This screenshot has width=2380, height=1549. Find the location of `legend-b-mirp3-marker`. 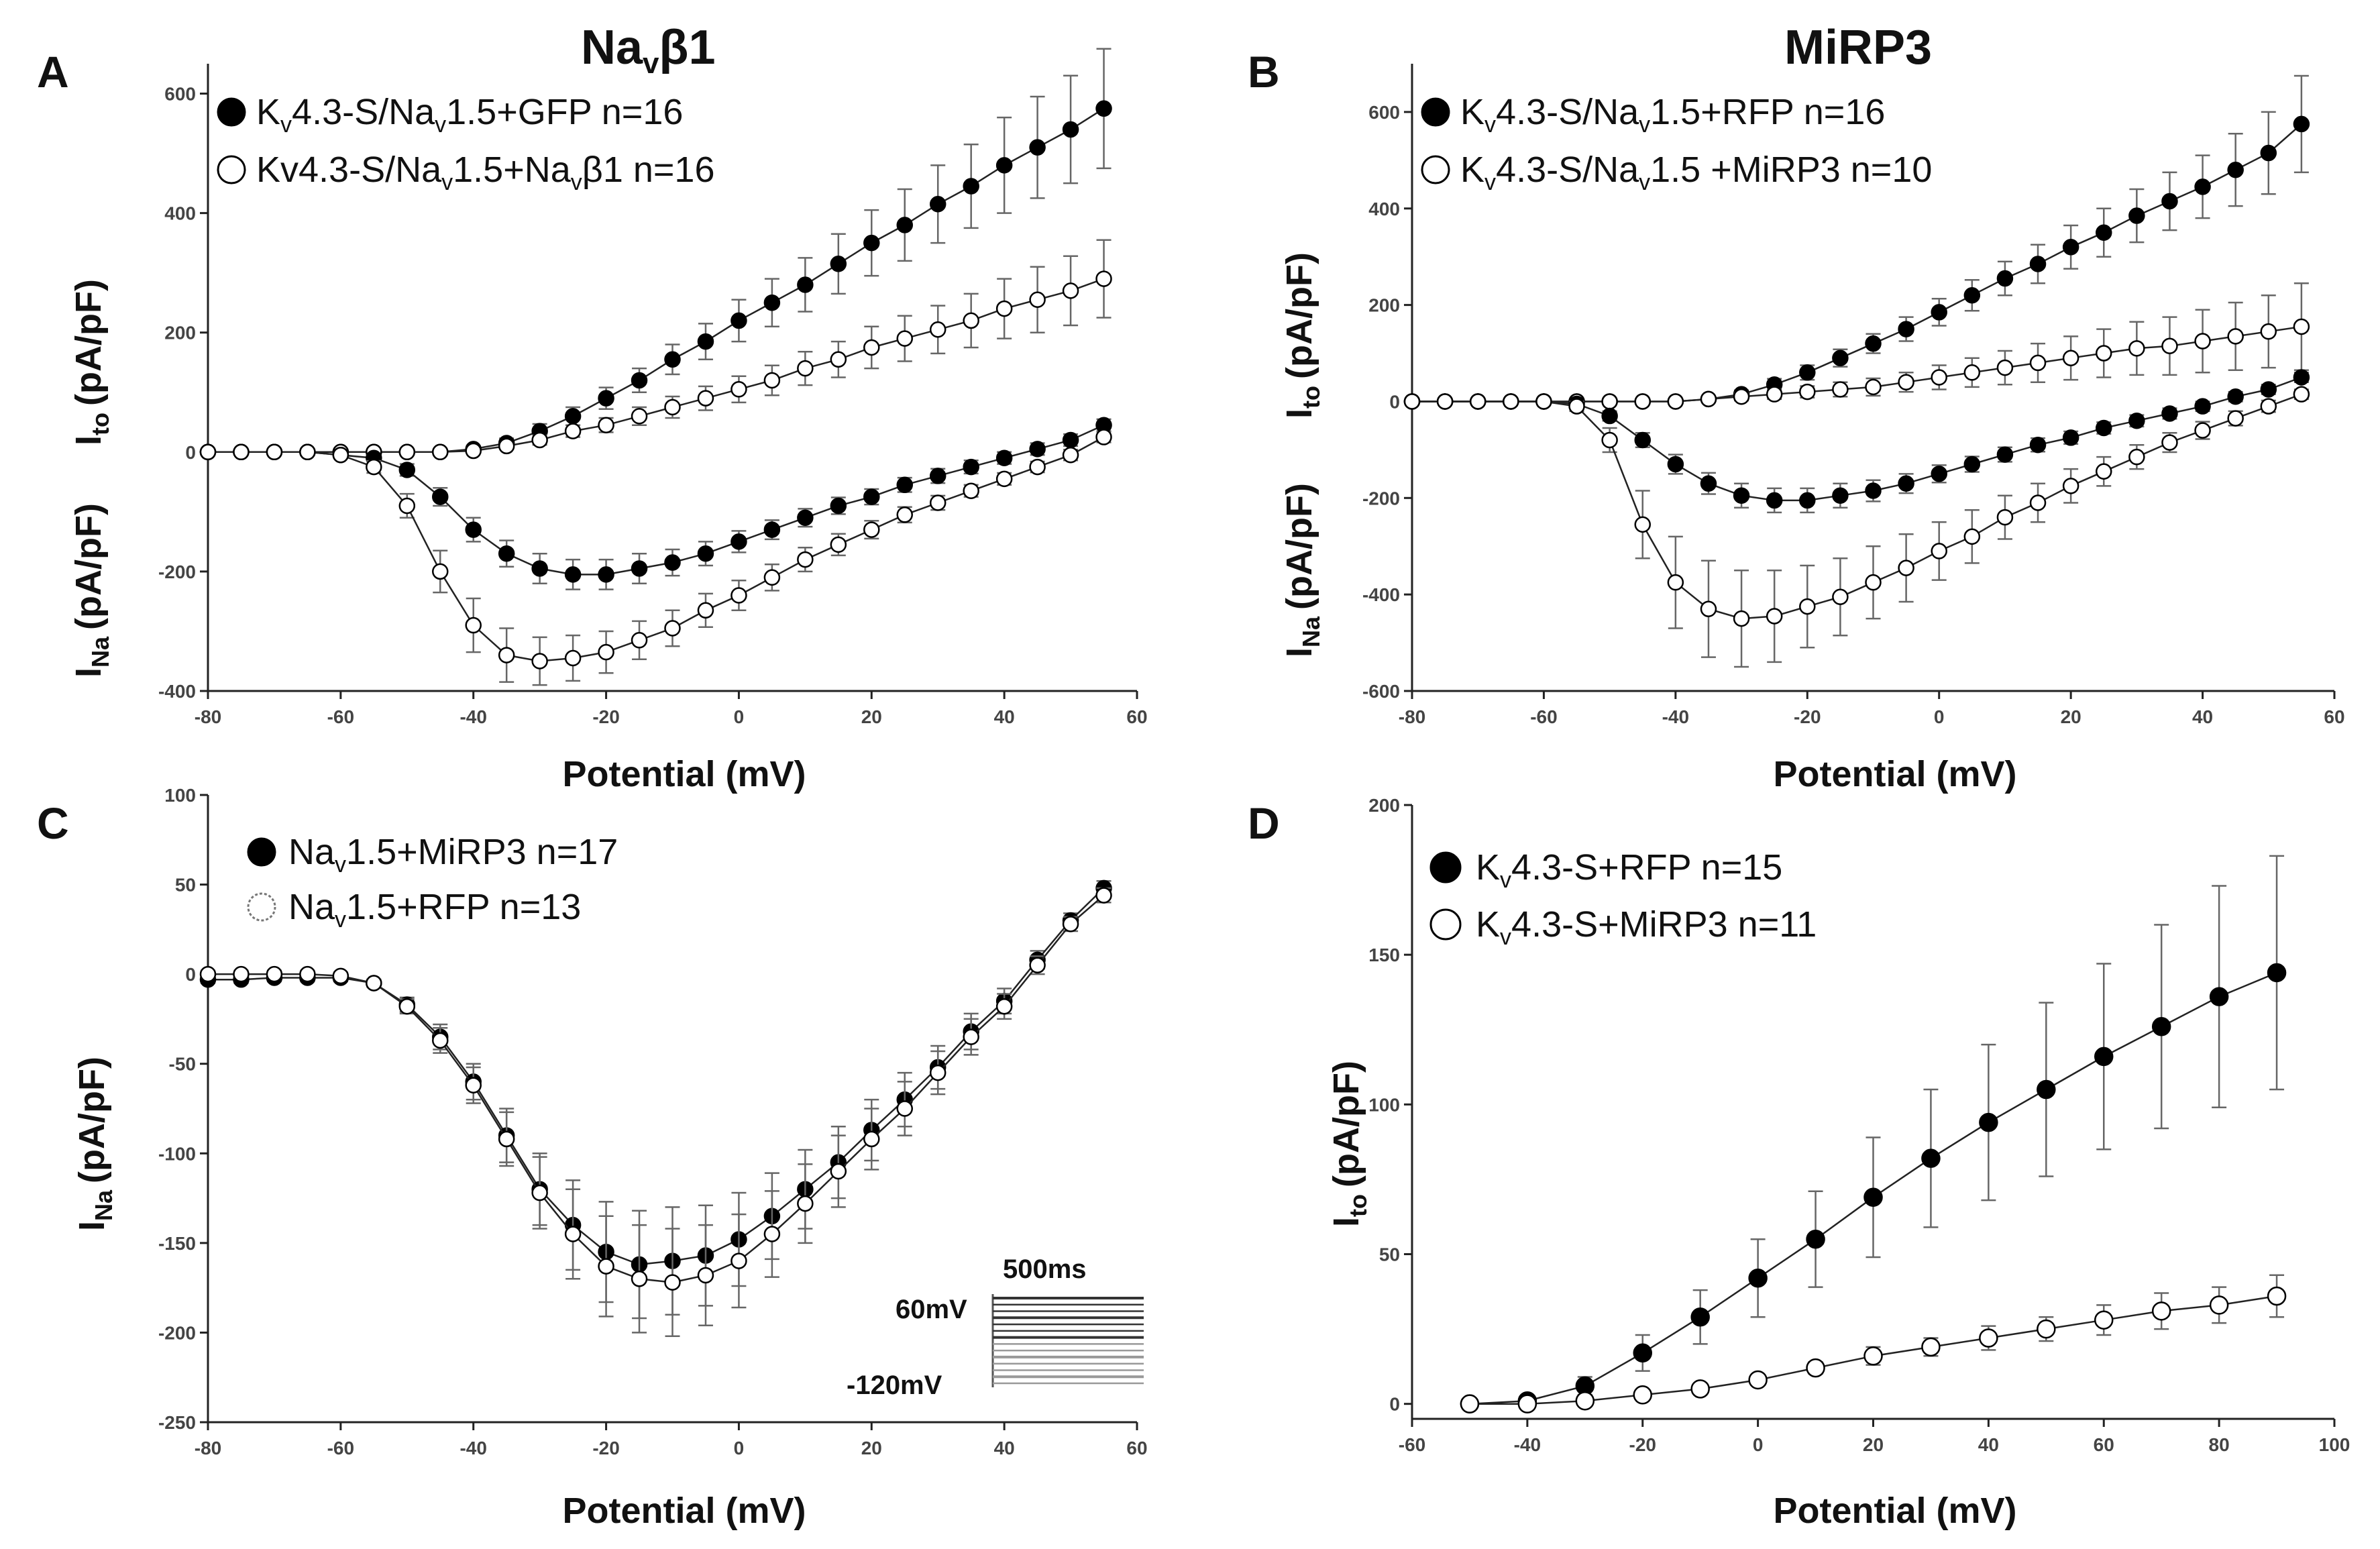

legend-b-mirp3-marker is located at coordinates (1435, 169).